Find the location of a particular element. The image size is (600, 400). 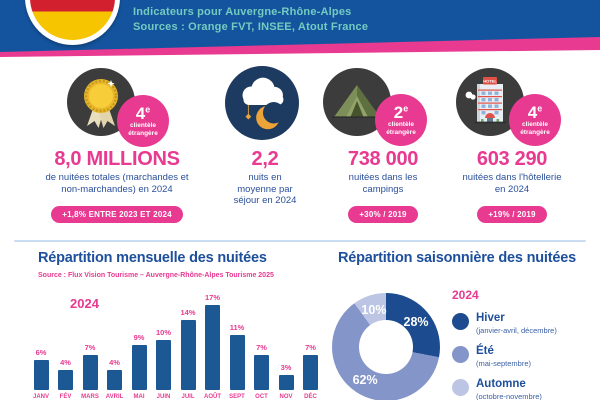

bar-value-label: 3% is located at coordinates (286, 367).